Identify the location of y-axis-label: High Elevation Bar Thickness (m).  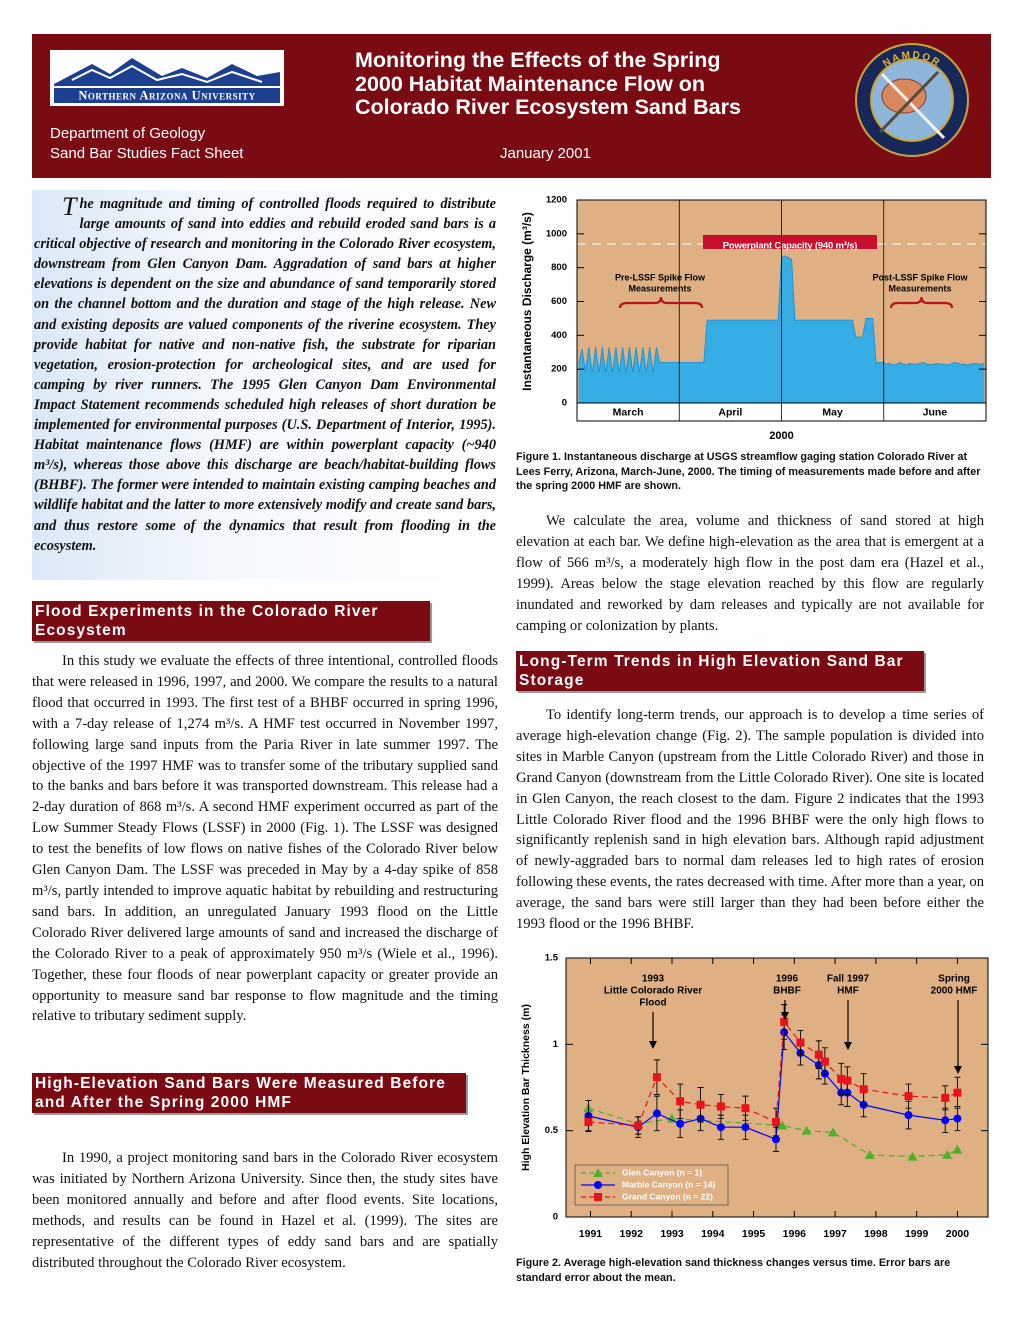
(526, 1087).